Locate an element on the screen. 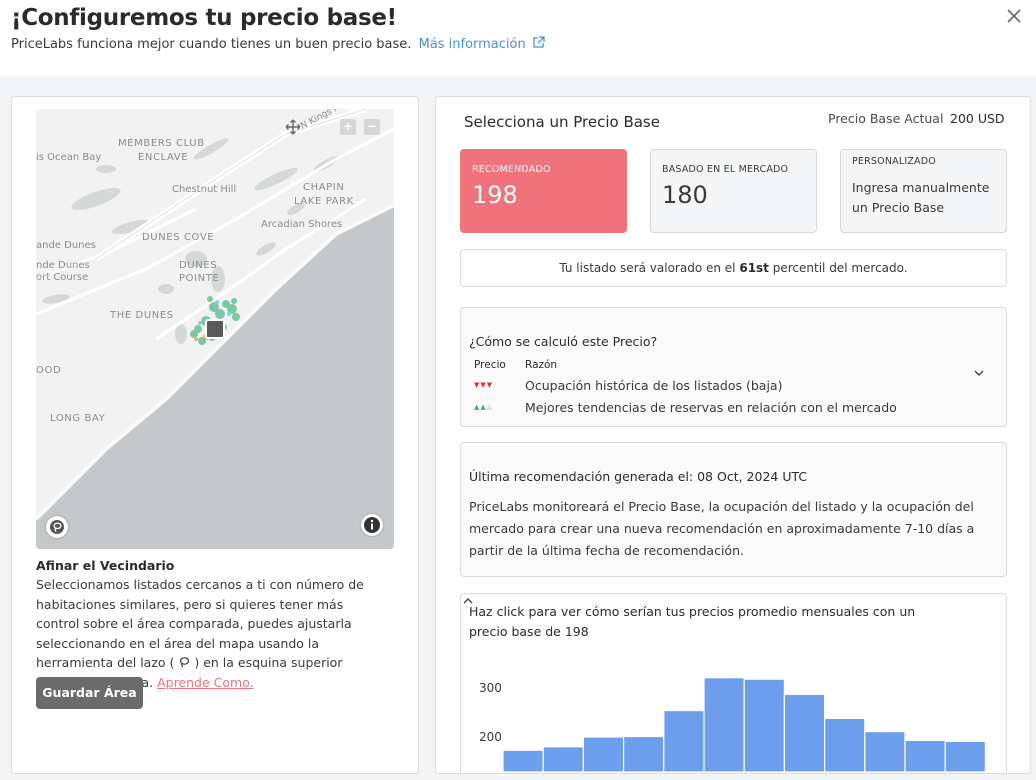 The width and height of the screenshot is (1036, 780). lasso-icon is located at coordinates (57, 527).